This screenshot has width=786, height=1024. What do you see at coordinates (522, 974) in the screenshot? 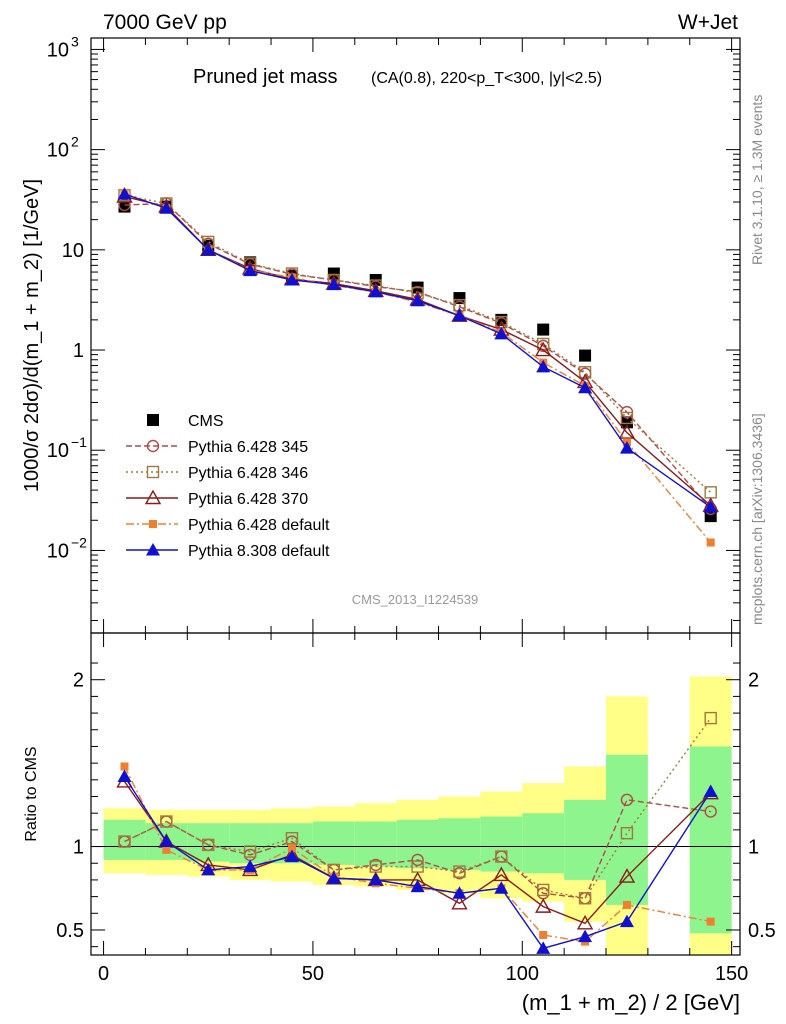
I see `x-tick-label: 100` at bounding box center [522, 974].